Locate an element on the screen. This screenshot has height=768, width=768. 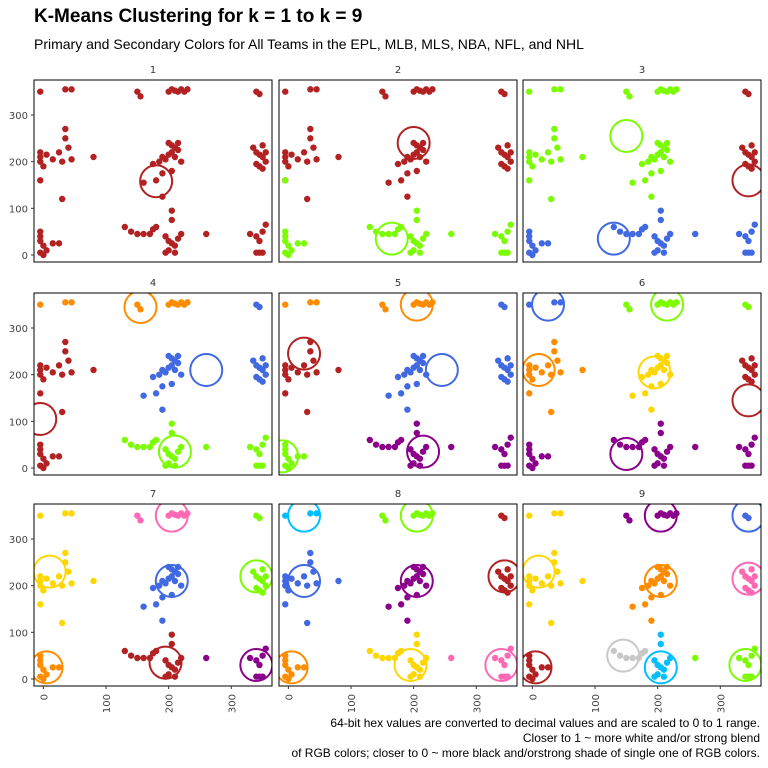
y-tick-label: 100 is located at coordinates (18, 422).